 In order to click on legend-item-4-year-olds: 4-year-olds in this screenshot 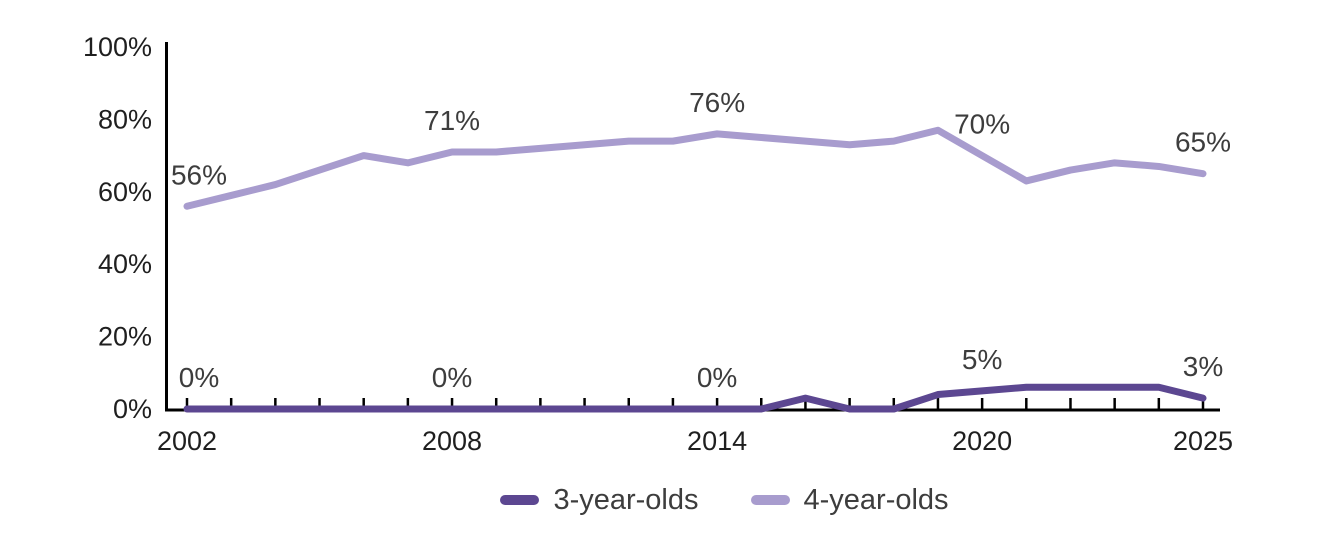, I will do `click(849, 500)`.